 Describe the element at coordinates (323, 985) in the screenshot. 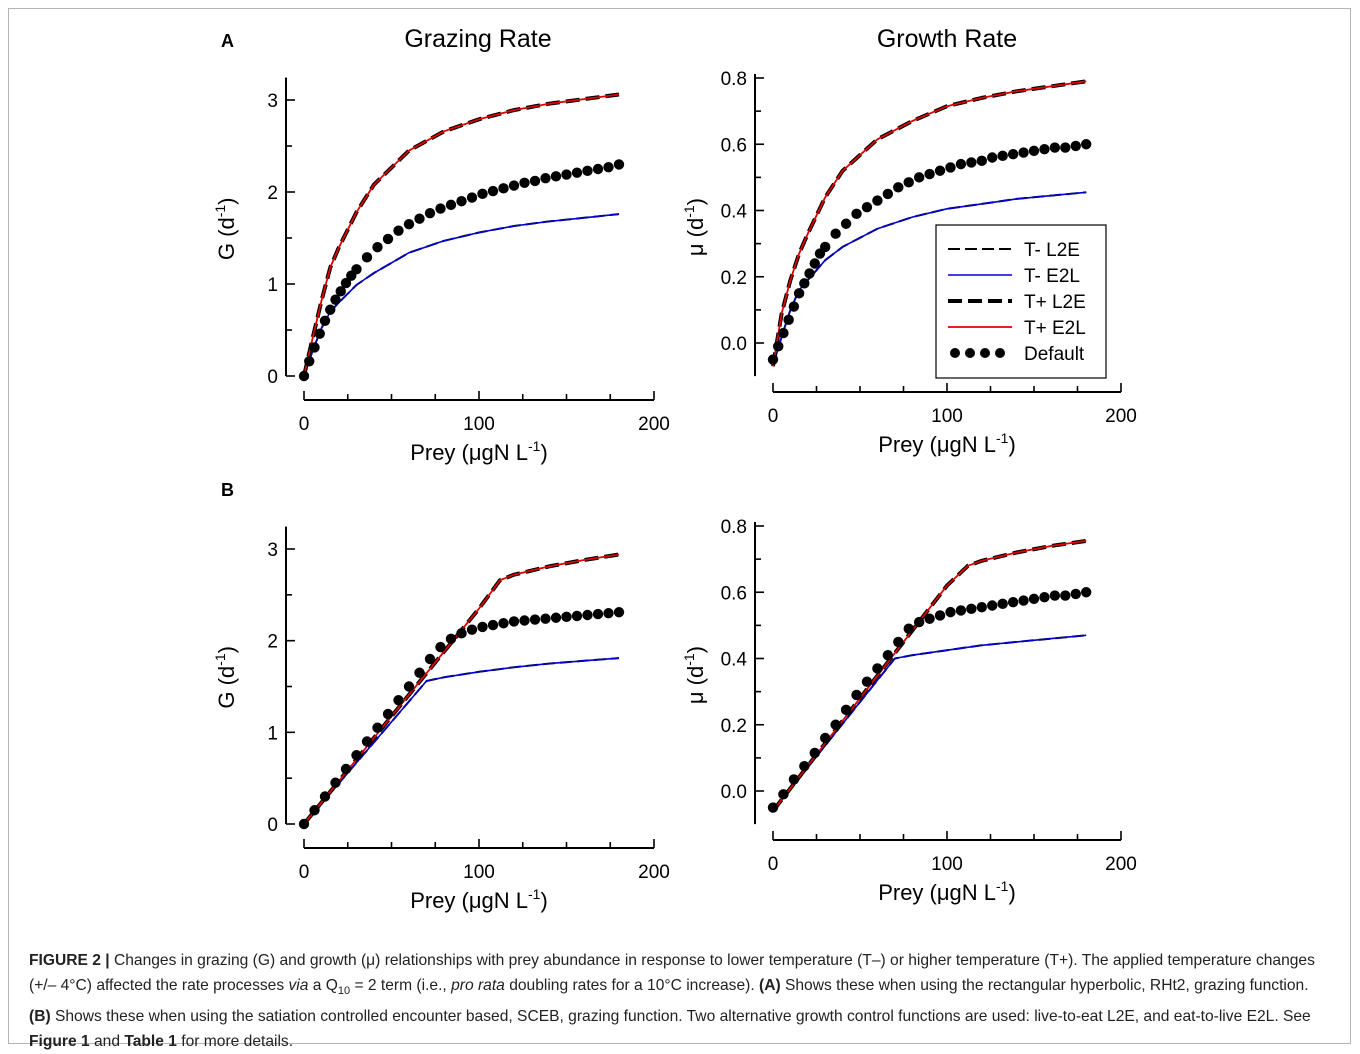

I see `caption-text-2: a Q` at that location.